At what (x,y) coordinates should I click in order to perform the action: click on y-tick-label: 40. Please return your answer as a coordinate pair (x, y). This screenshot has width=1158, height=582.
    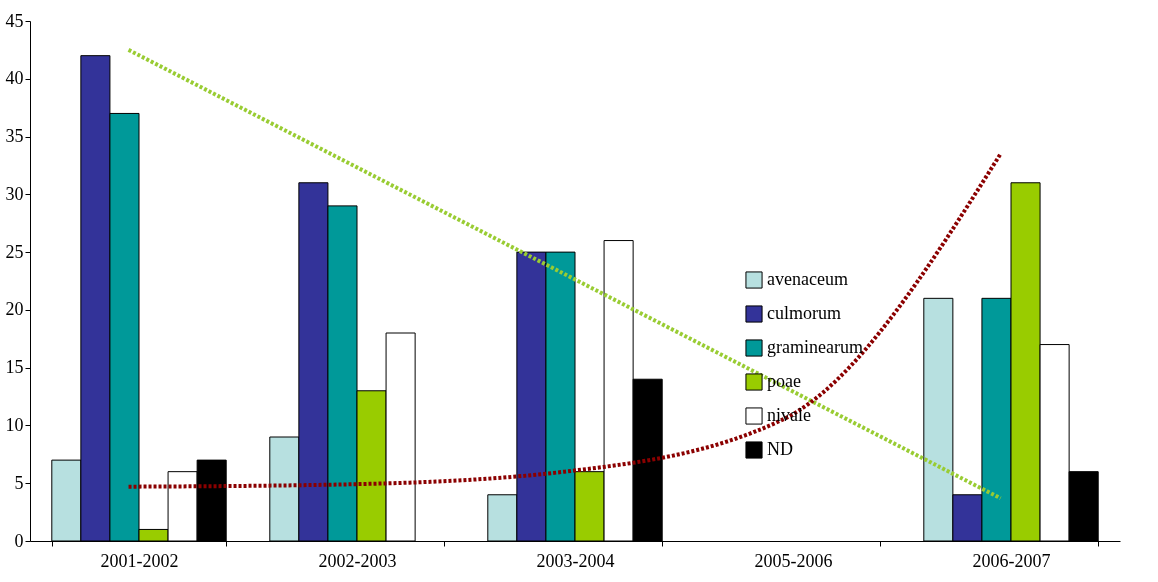
    Looking at the image, I should click on (14, 78).